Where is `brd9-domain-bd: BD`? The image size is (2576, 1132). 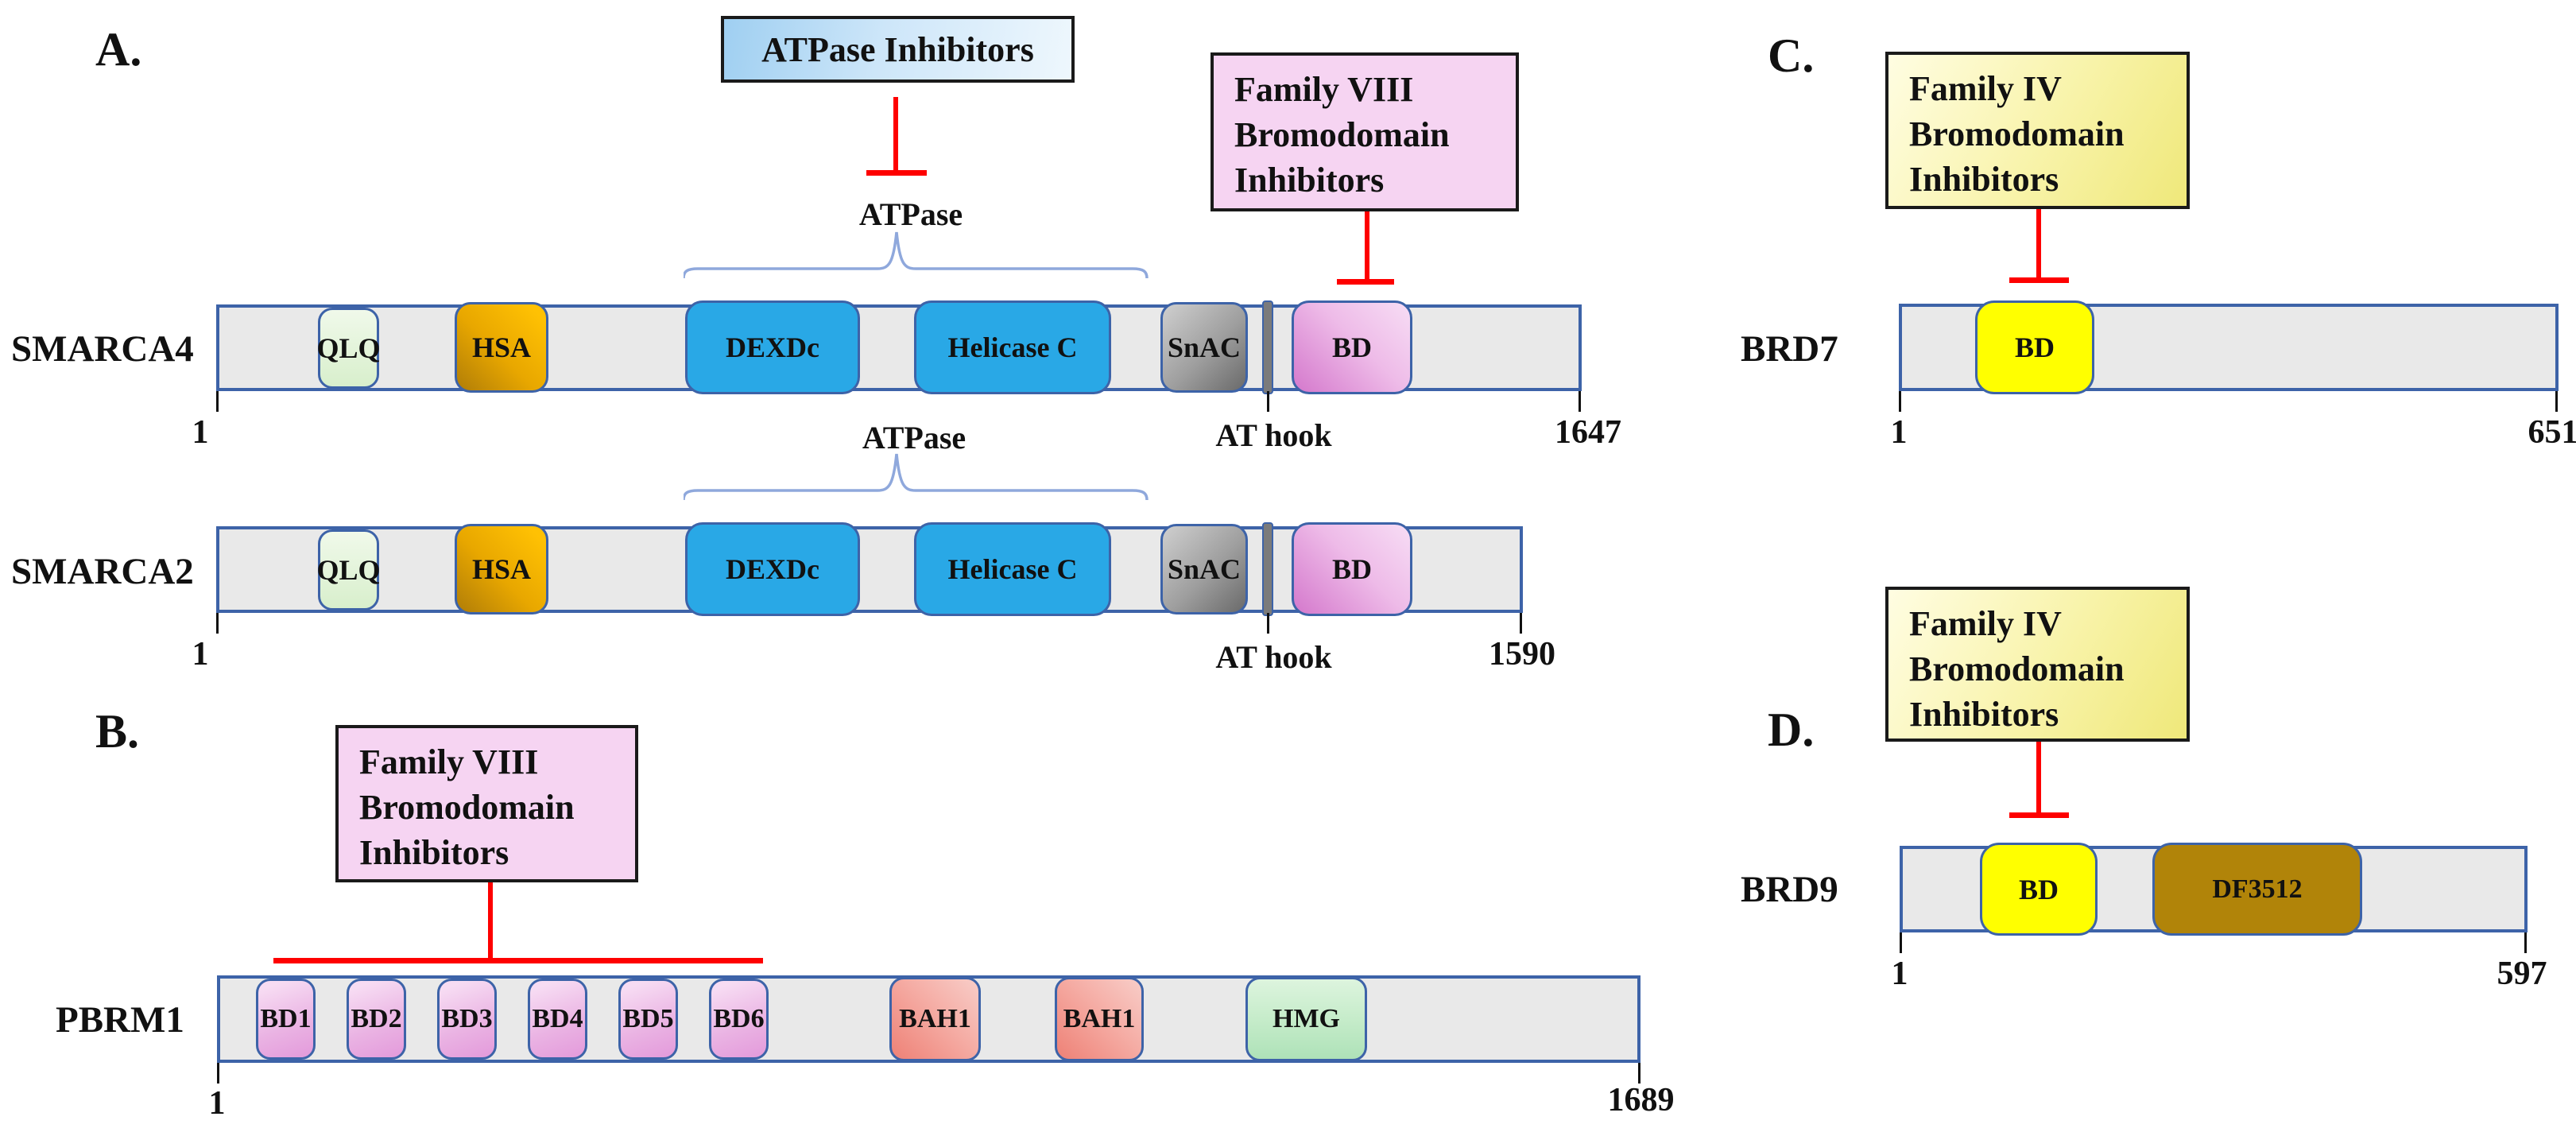
brd9-domain-bd: BD is located at coordinates (2039, 889).